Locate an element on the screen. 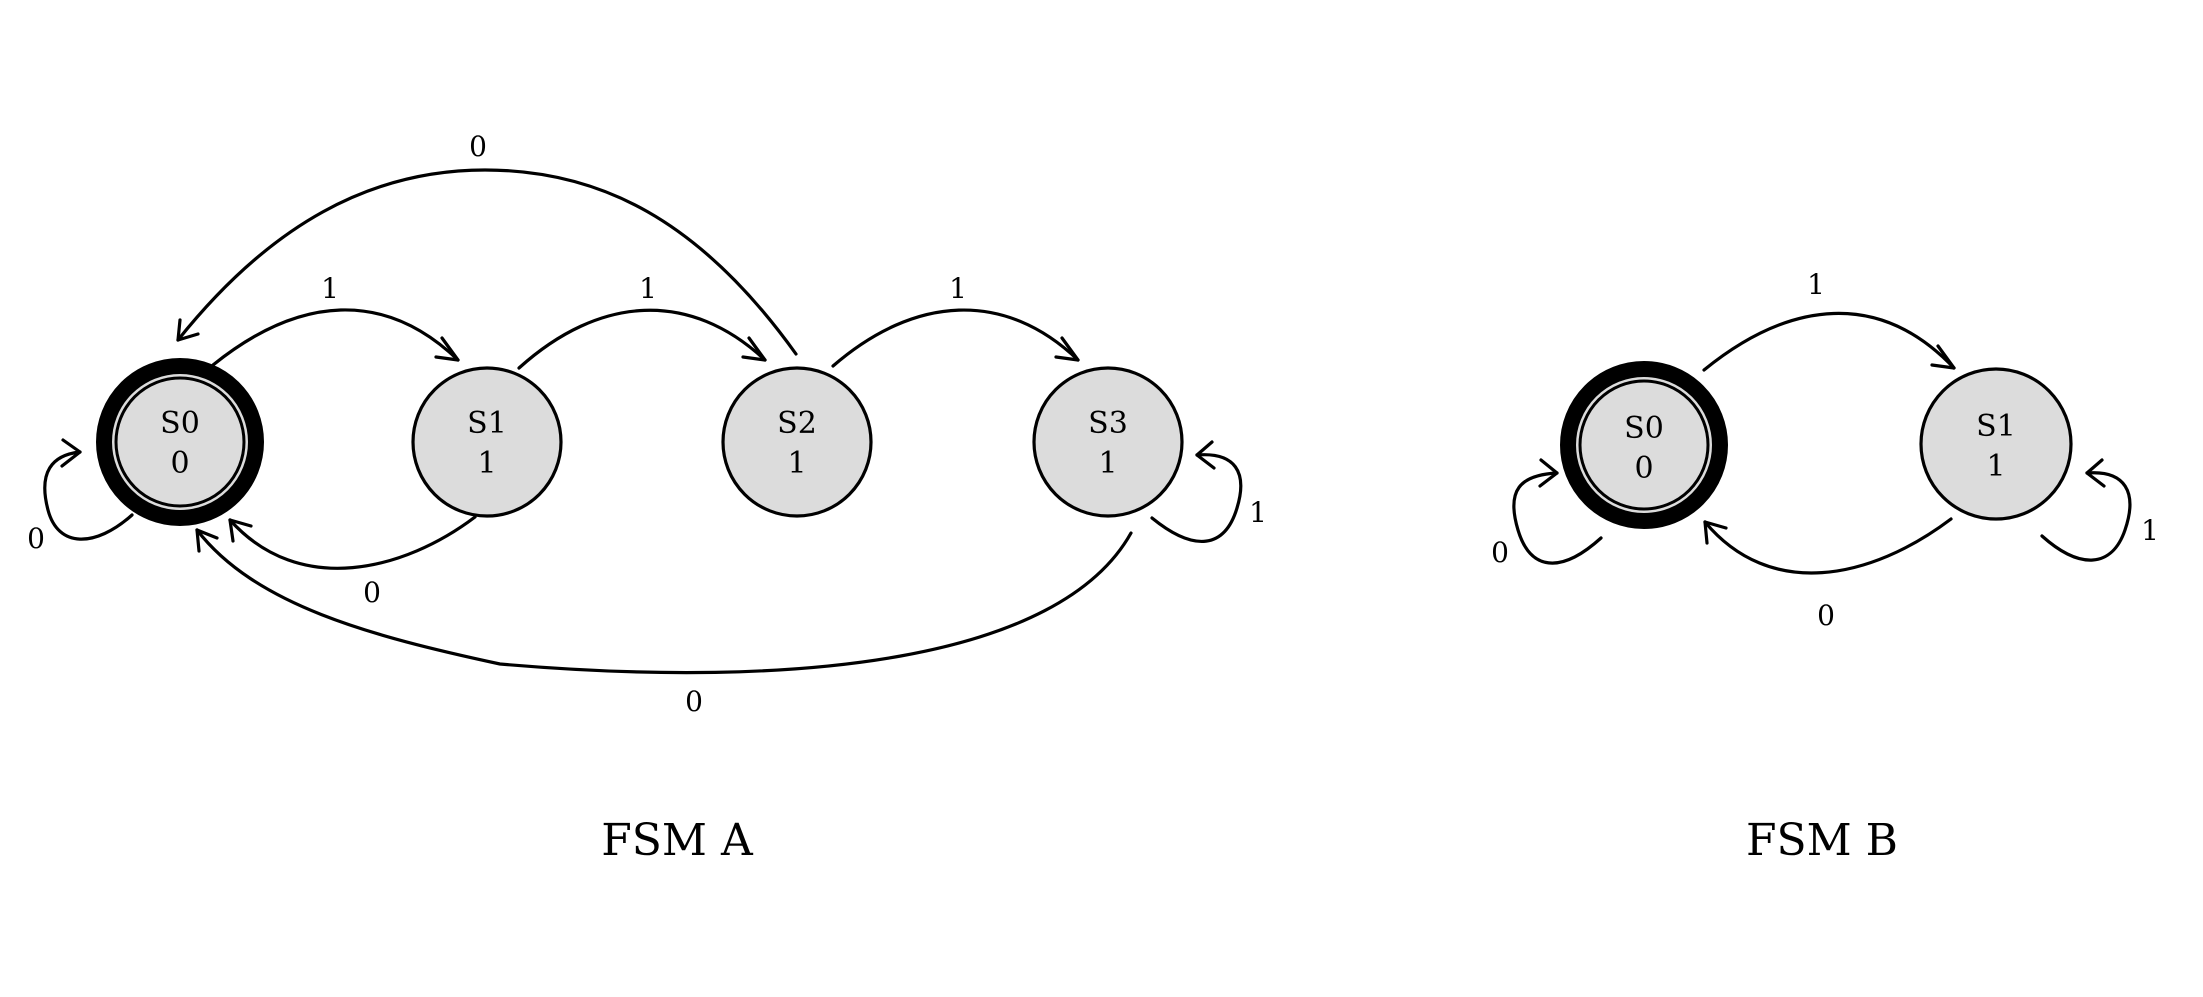 This screenshot has height=997, width=2203. fsm-a-state-s1: S1 1 is located at coordinates (487, 442).